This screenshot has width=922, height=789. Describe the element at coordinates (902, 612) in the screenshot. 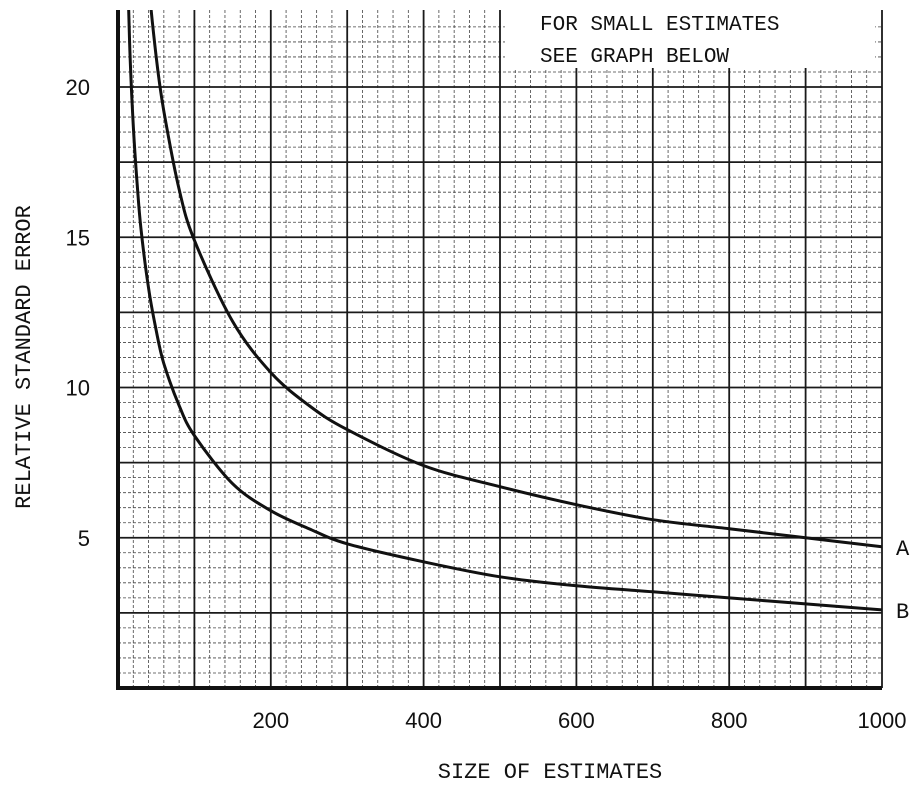

I see `series-label-b: B` at that location.